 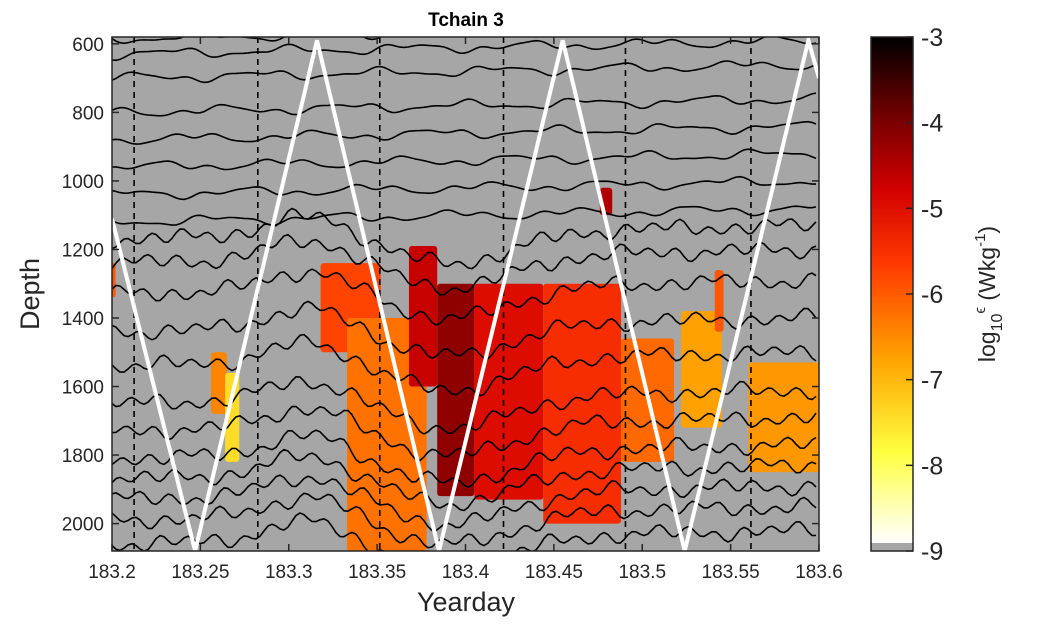 What do you see at coordinates (989, 294) in the screenshot?
I see `colorbar-label: log10ϵ (Wkg-1)` at bounding box center [989, 294].